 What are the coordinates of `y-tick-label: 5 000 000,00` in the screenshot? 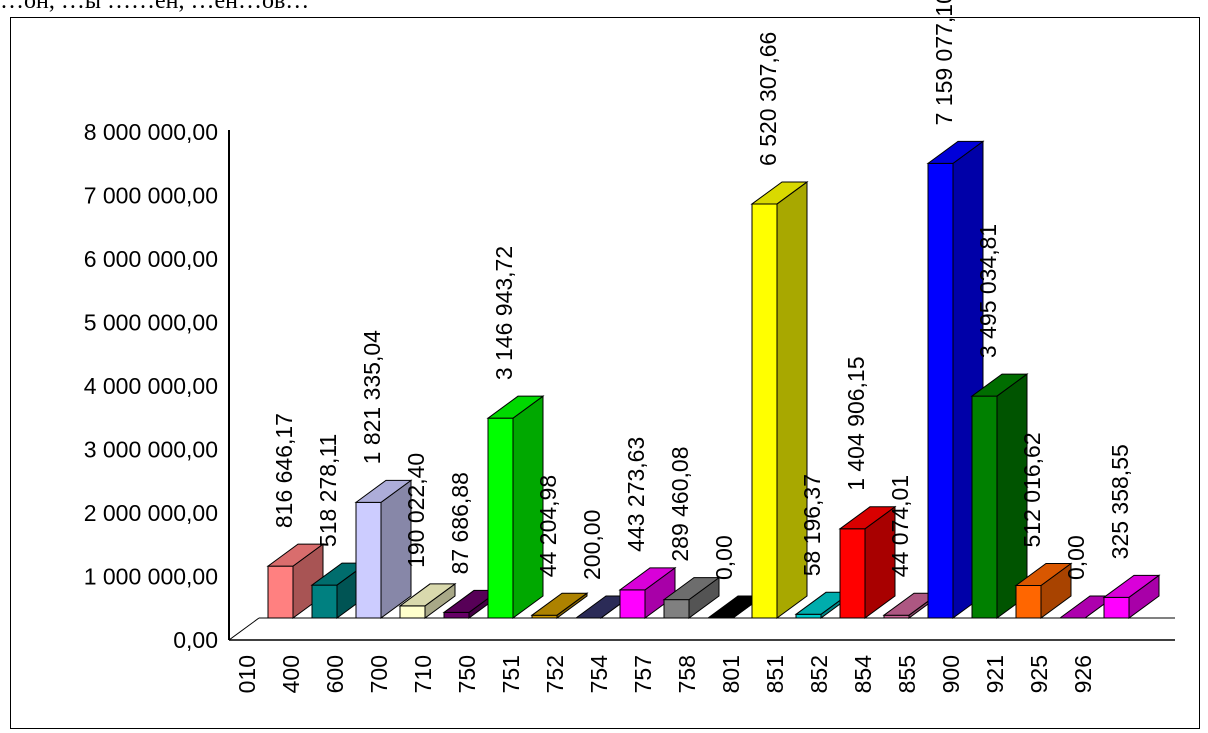 It's located at (151, 323).